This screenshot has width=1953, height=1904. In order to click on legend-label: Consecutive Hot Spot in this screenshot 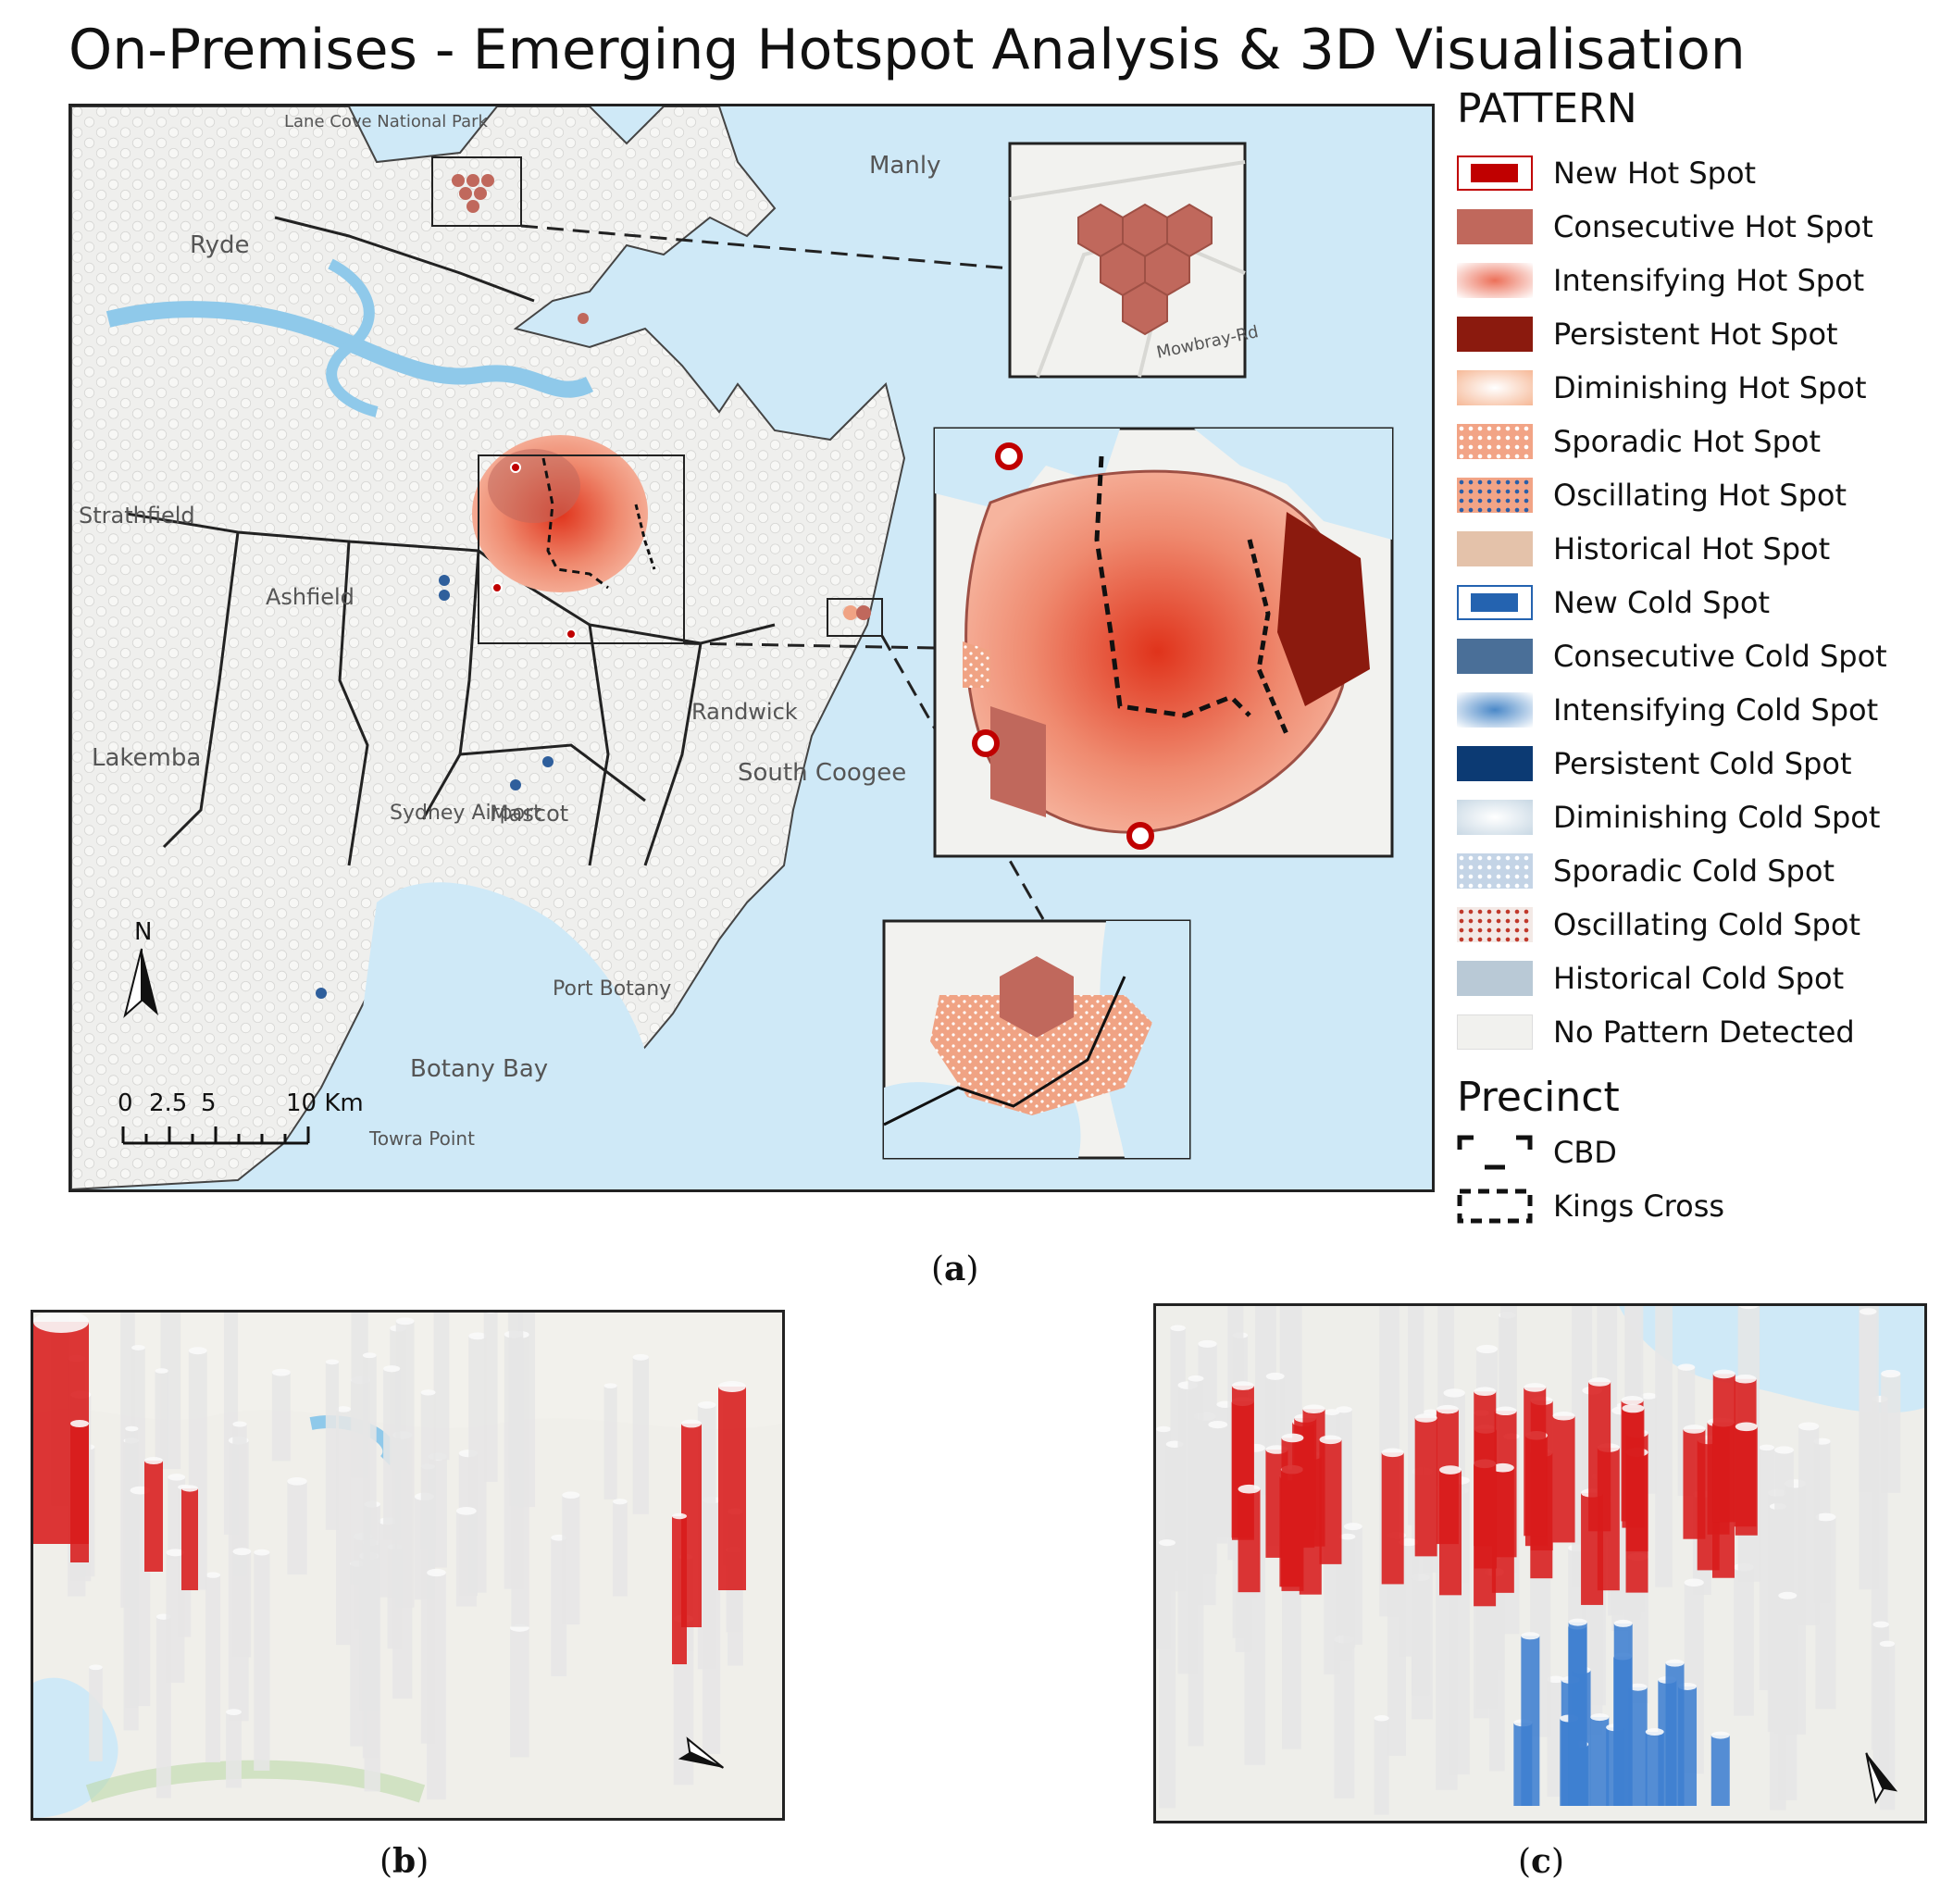, I will do `click(1713, 226)`.